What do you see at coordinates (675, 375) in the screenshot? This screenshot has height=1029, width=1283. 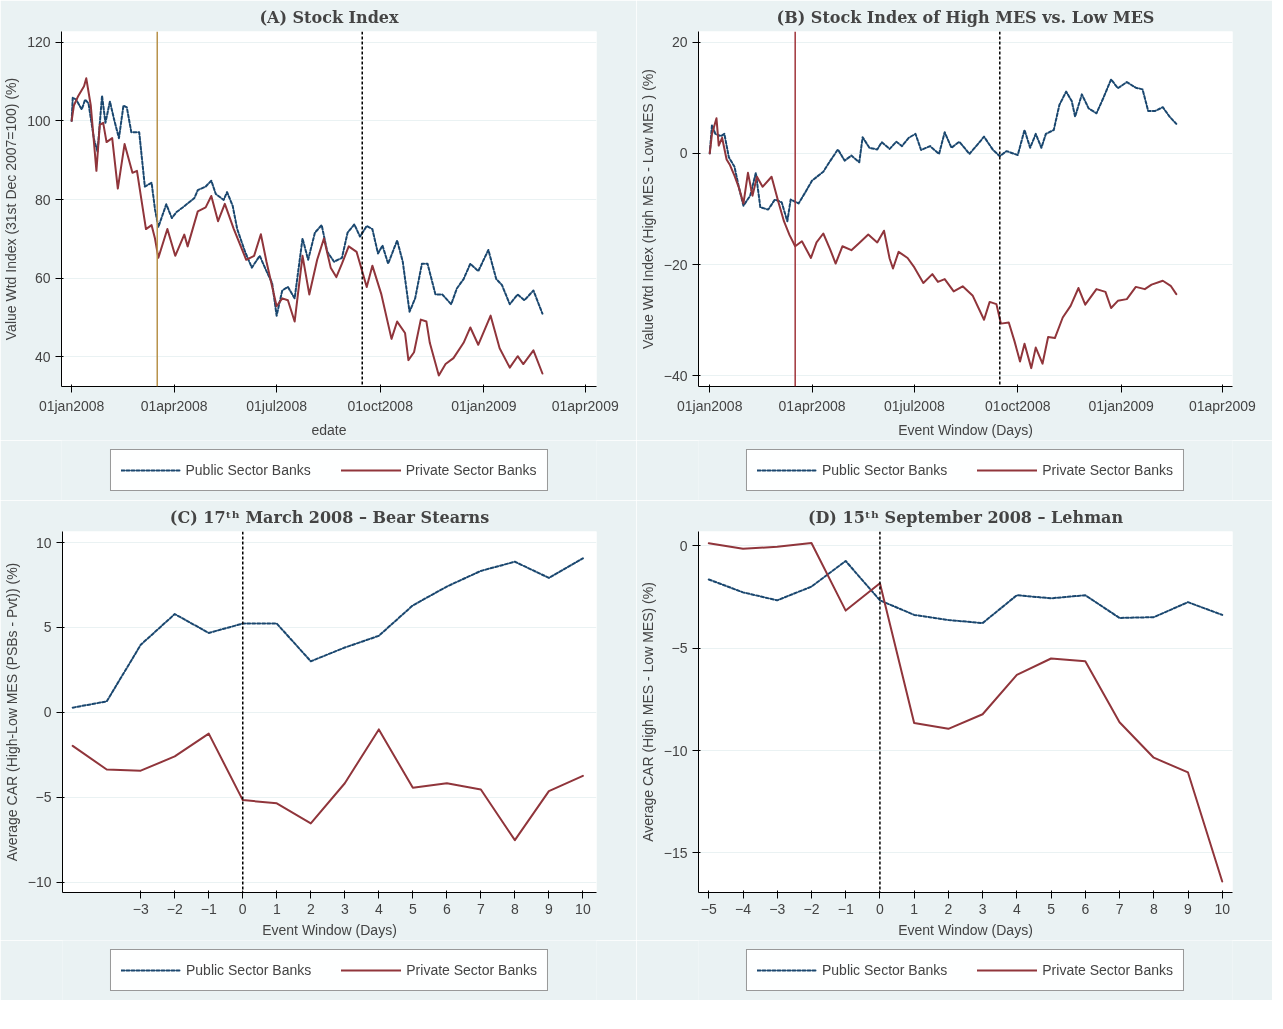 I see `y-tick-label: −40` at bounding box center [675, 375].